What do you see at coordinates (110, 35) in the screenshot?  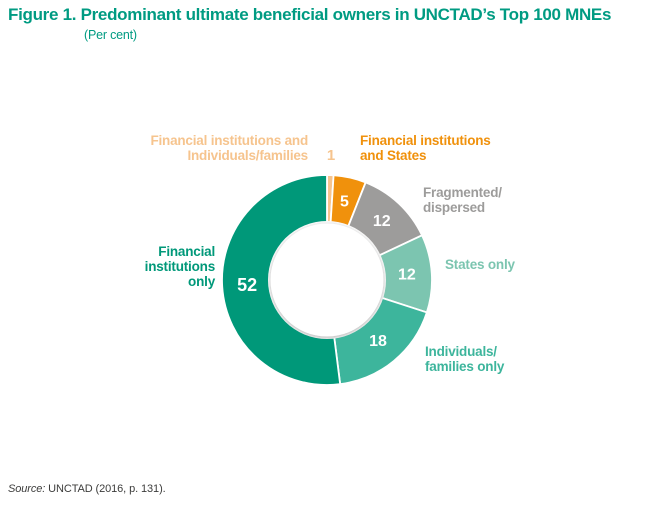 I see `figure-unit-subtitle: (Per cent)` at bounding box center [110, 35].